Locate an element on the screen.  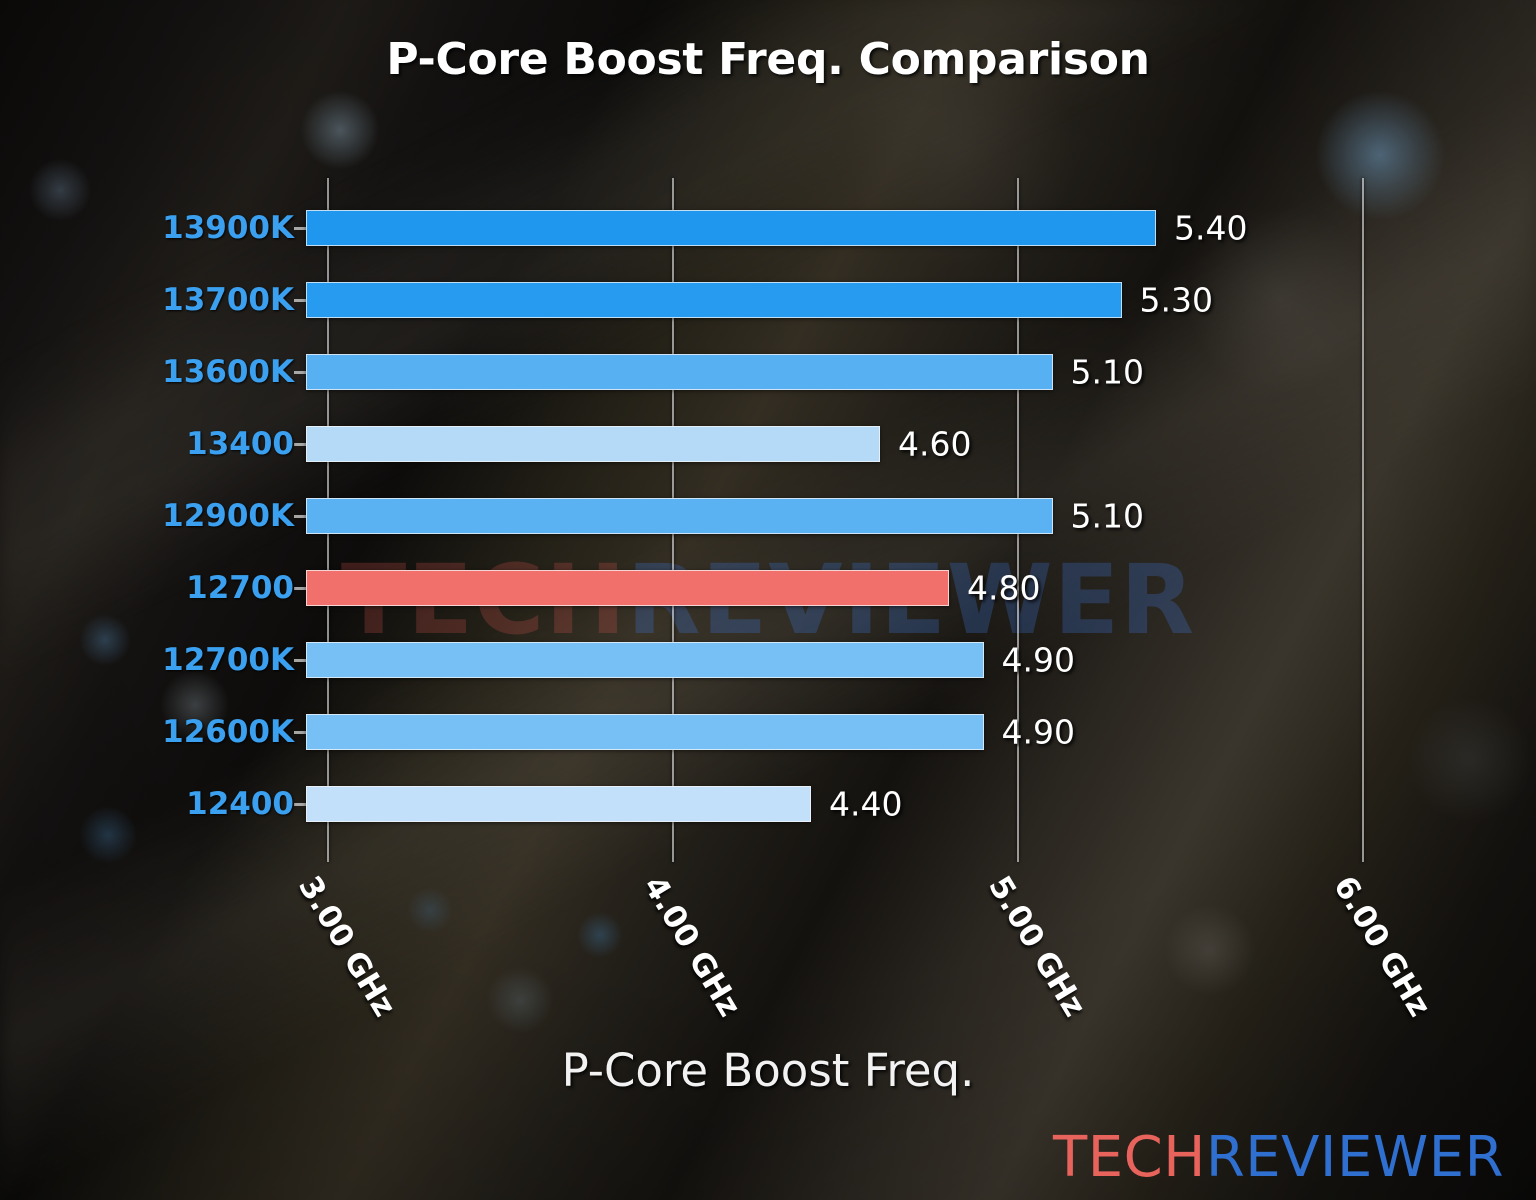
bar-13900k is located at coordinates (731, 227).